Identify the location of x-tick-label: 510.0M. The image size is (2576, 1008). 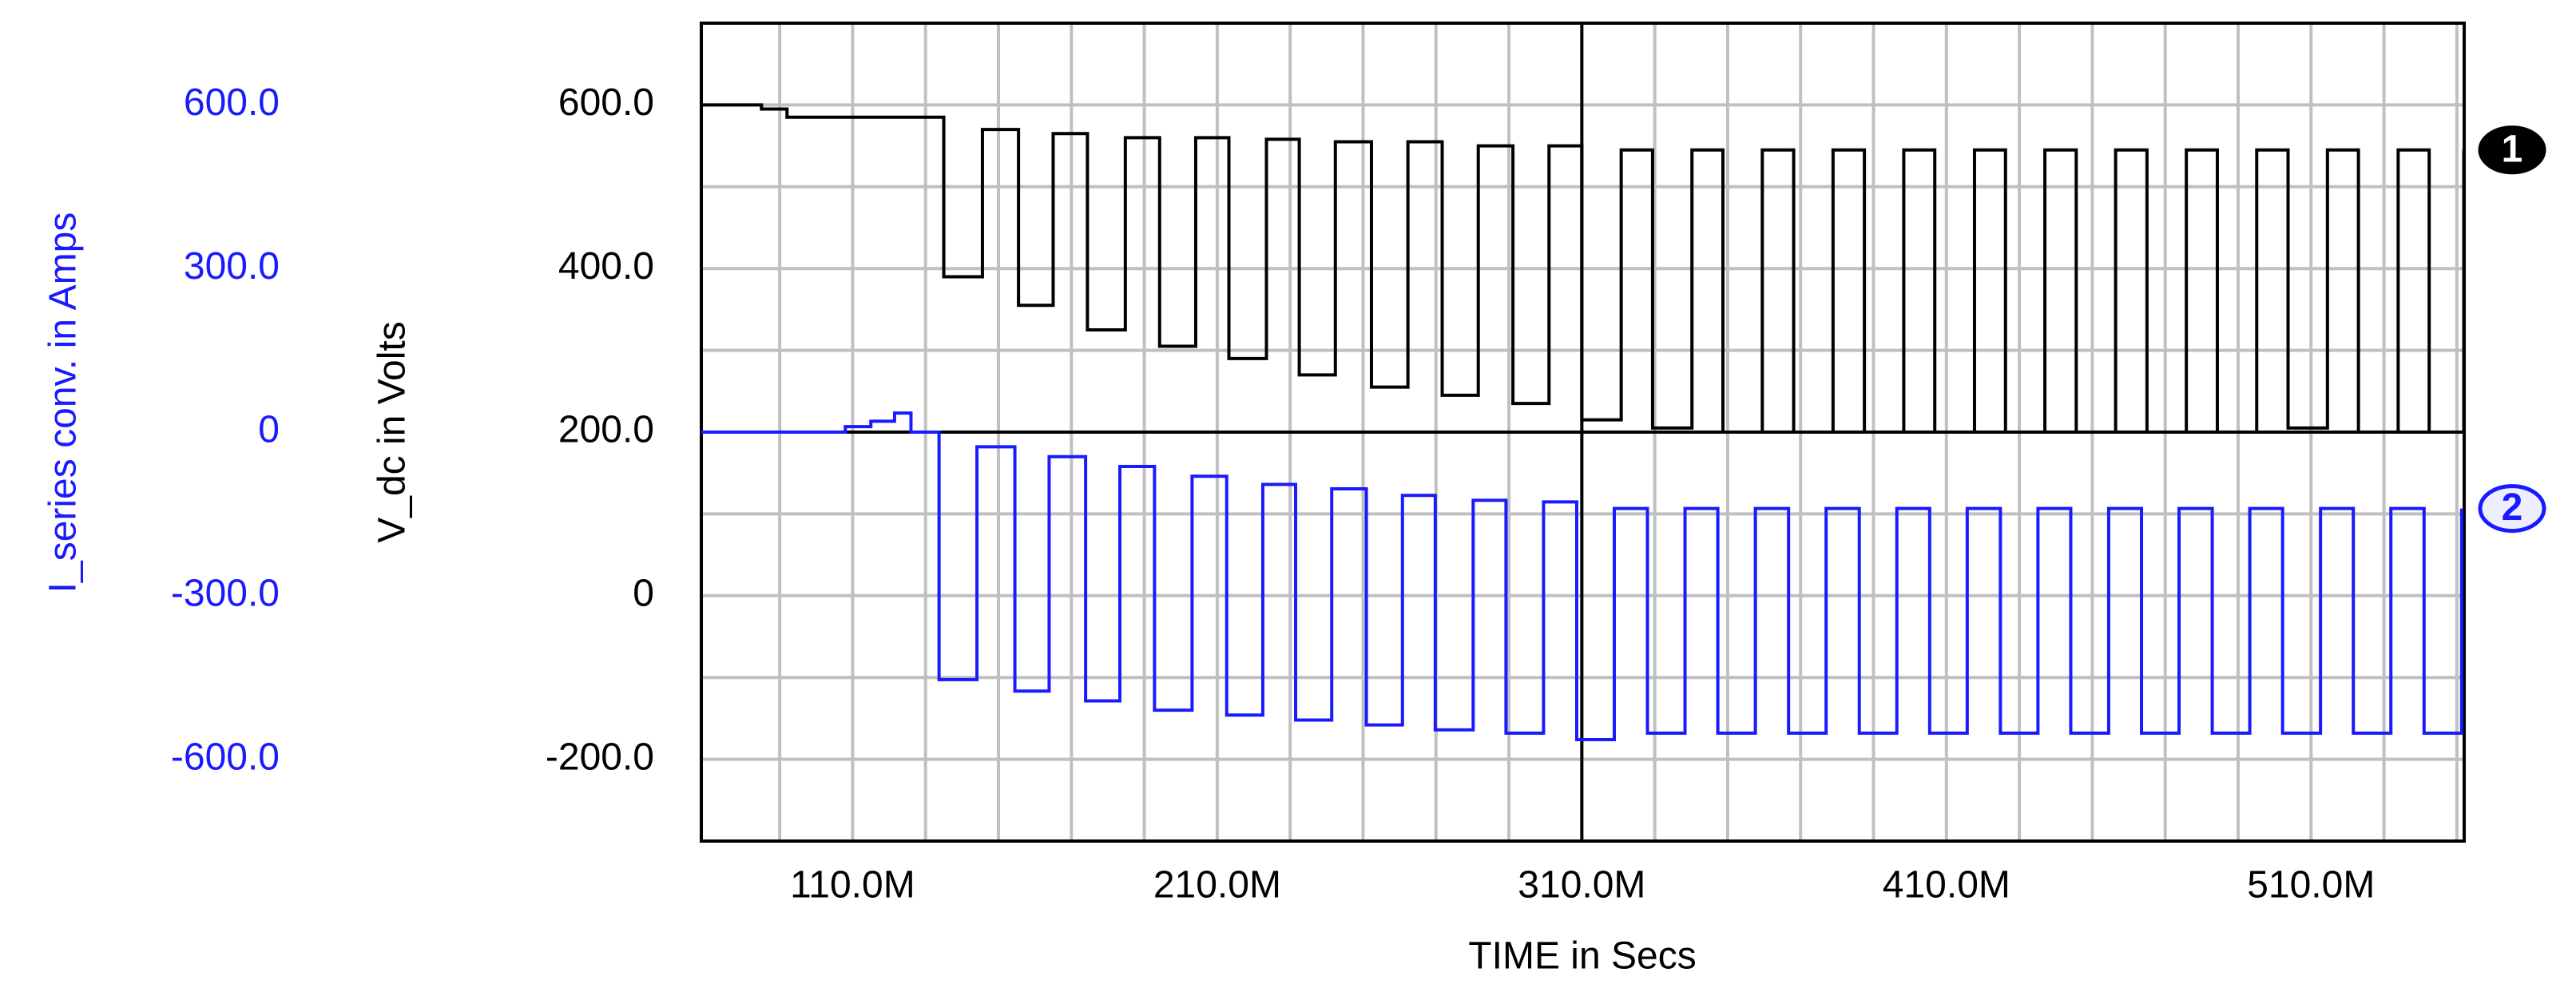
(2311, 885).